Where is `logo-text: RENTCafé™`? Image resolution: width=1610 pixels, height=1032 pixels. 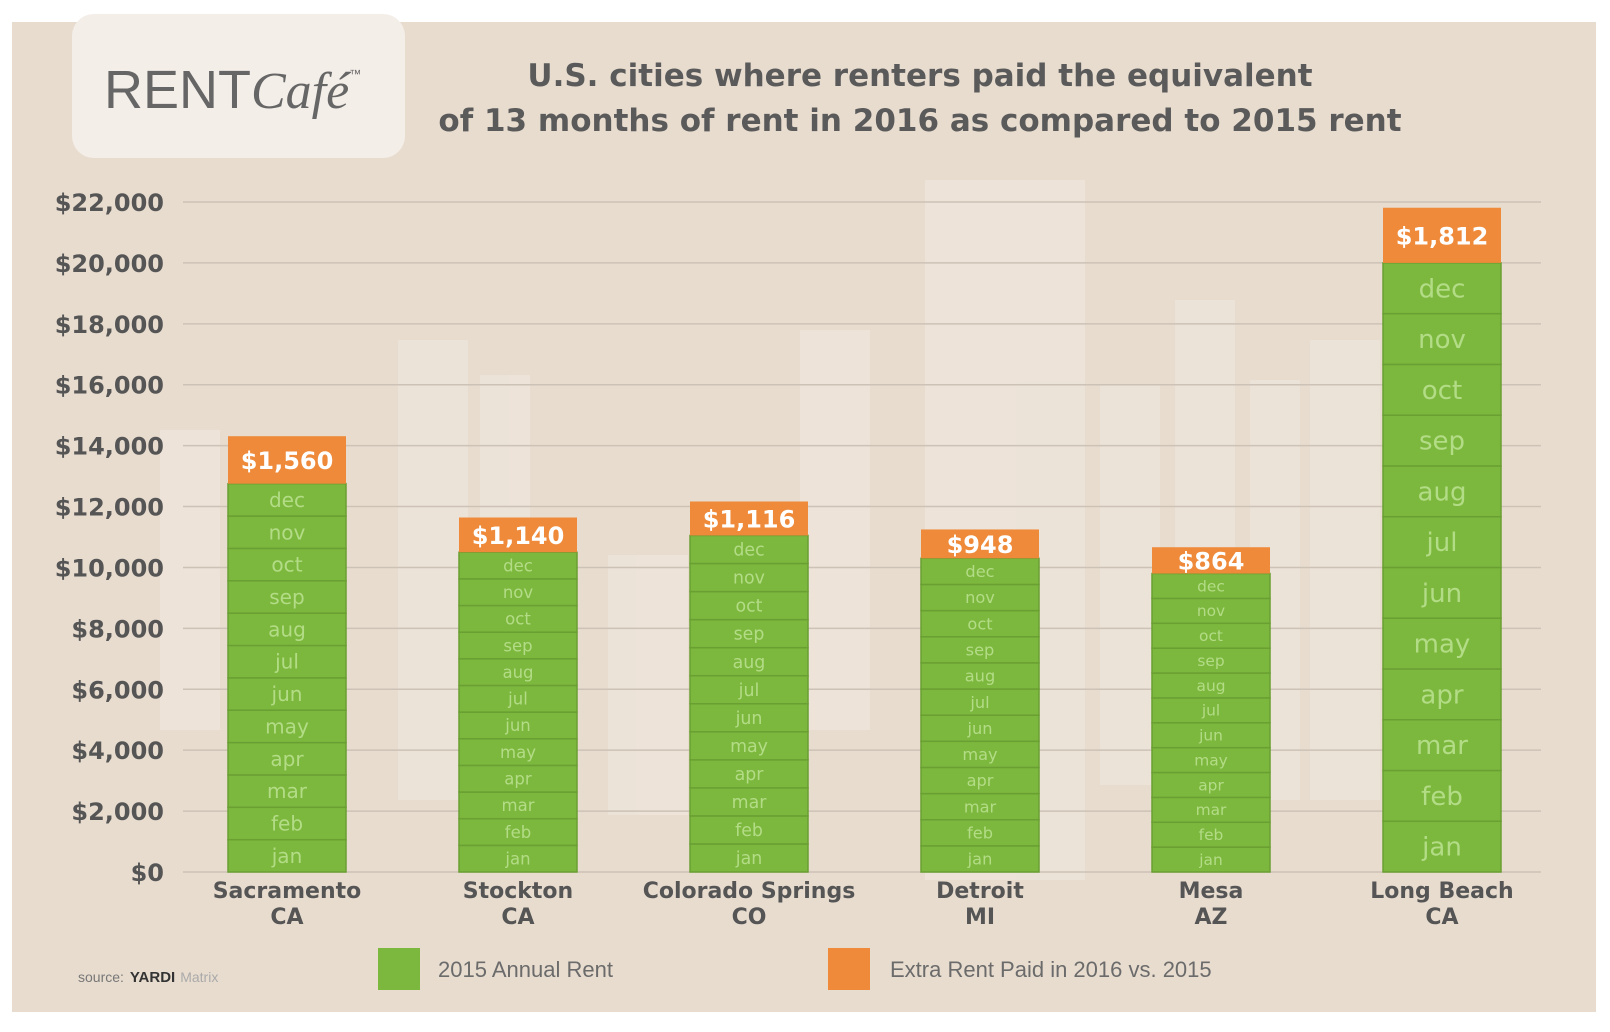
logo-text: RENTCafé™ is located at coordinates (232, 90).